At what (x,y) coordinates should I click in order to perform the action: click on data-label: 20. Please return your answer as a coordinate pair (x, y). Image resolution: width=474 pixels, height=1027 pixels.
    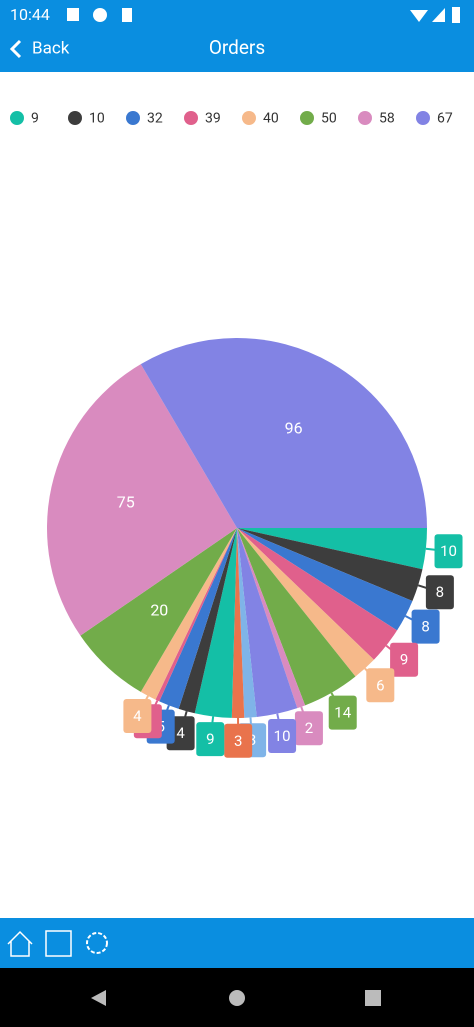
    Looking at the image, I should click on (159, 610).